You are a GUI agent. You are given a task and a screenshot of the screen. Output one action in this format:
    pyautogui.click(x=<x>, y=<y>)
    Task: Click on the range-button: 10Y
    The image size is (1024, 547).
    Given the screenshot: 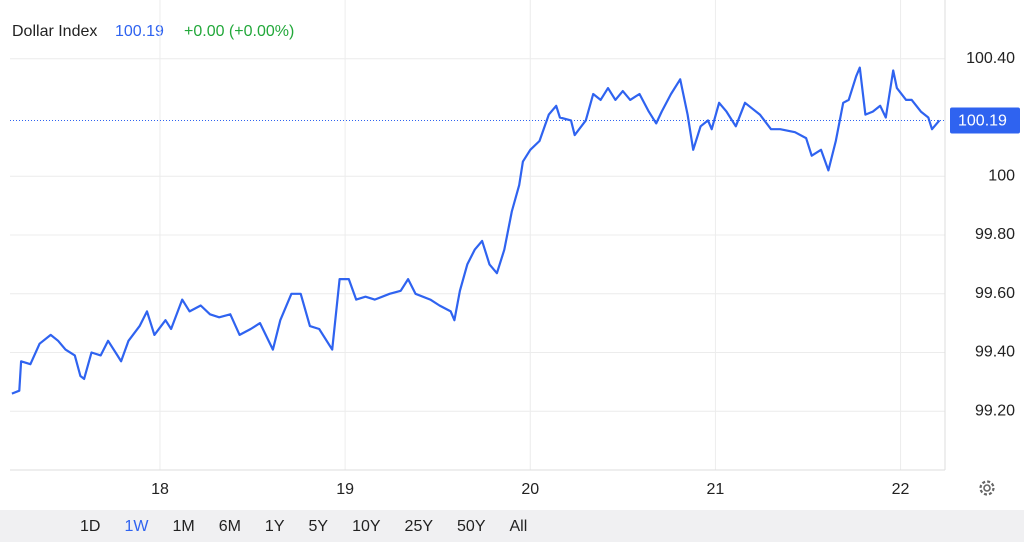 What is the action you would take?
    pyautogui.click(x=366, y=526)
    